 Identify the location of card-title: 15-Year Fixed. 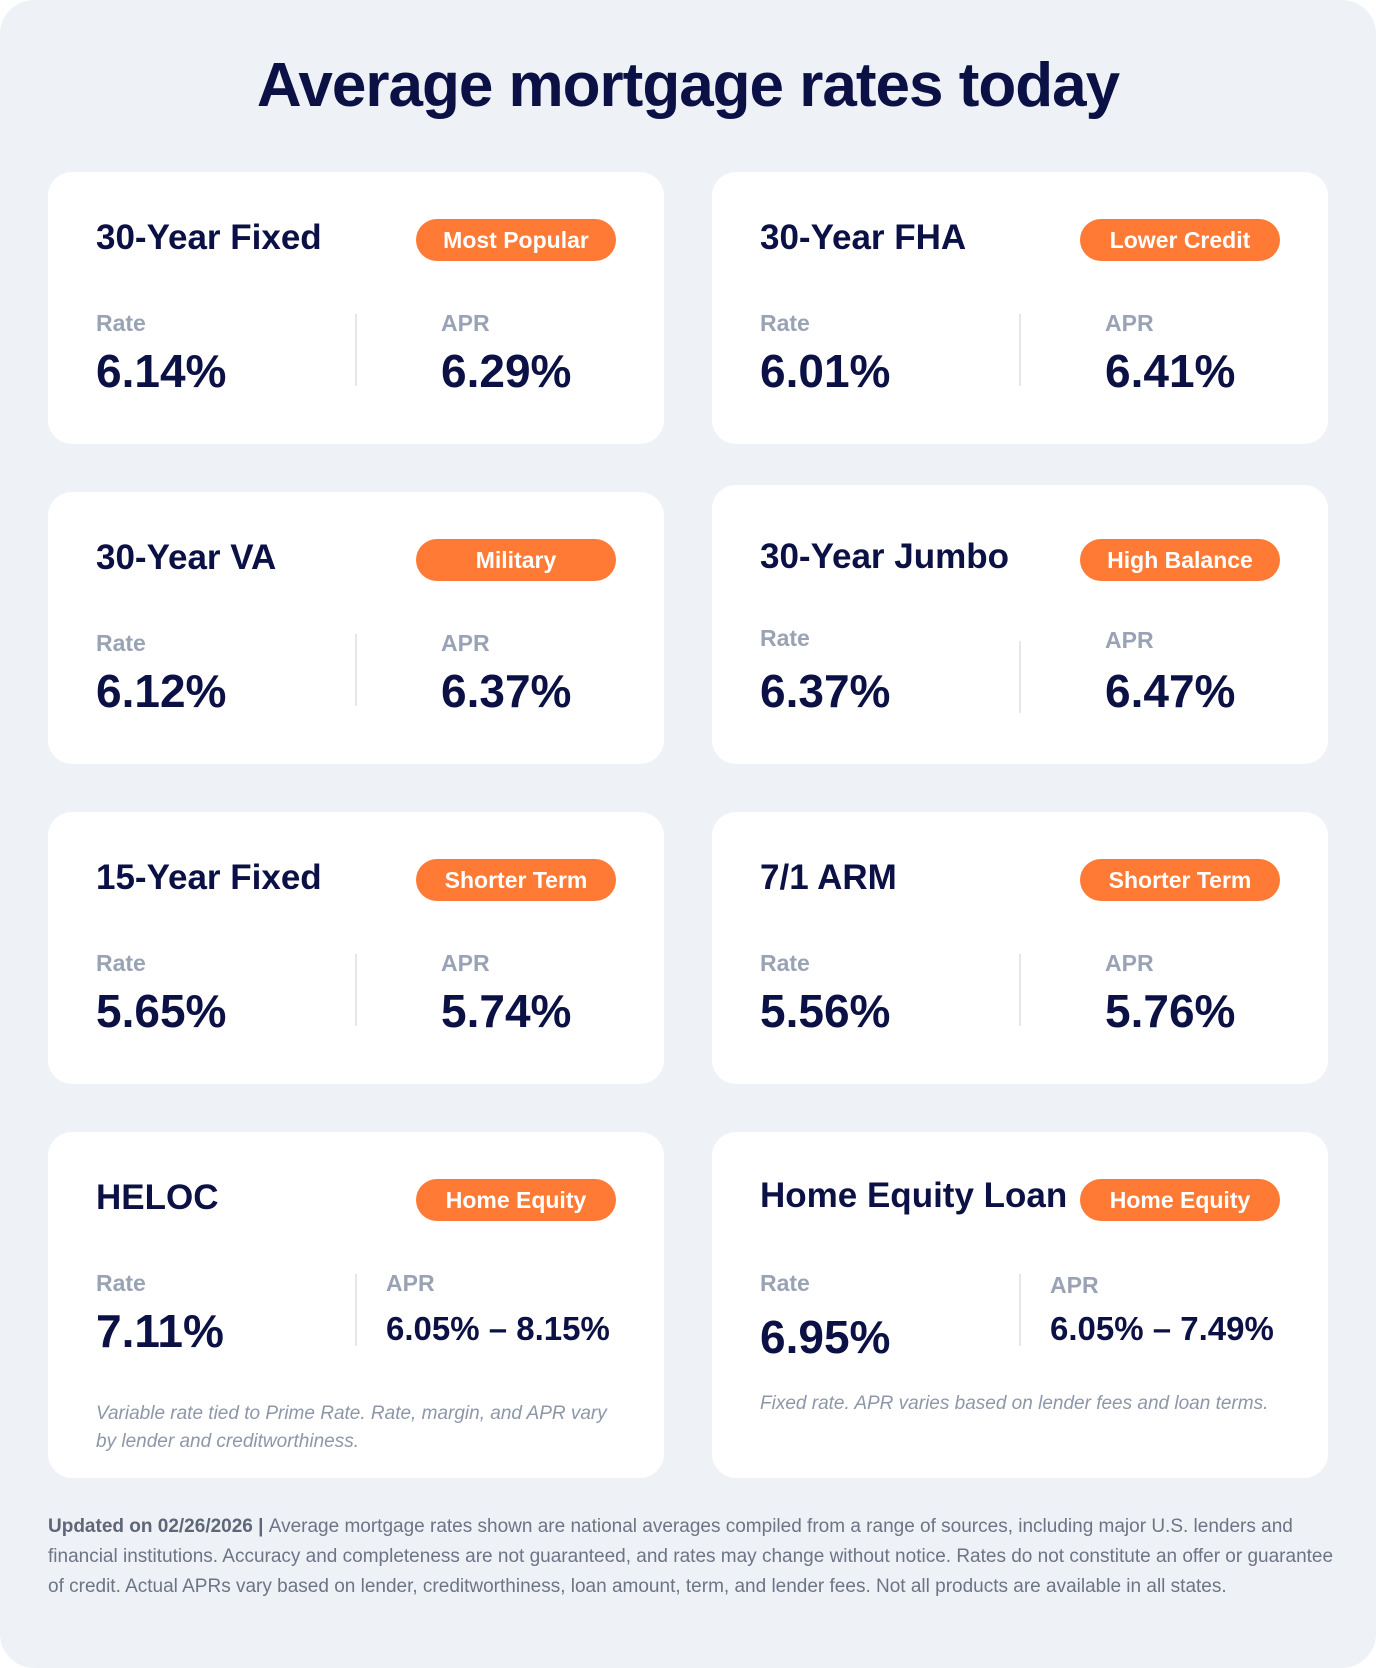
(209, 877).